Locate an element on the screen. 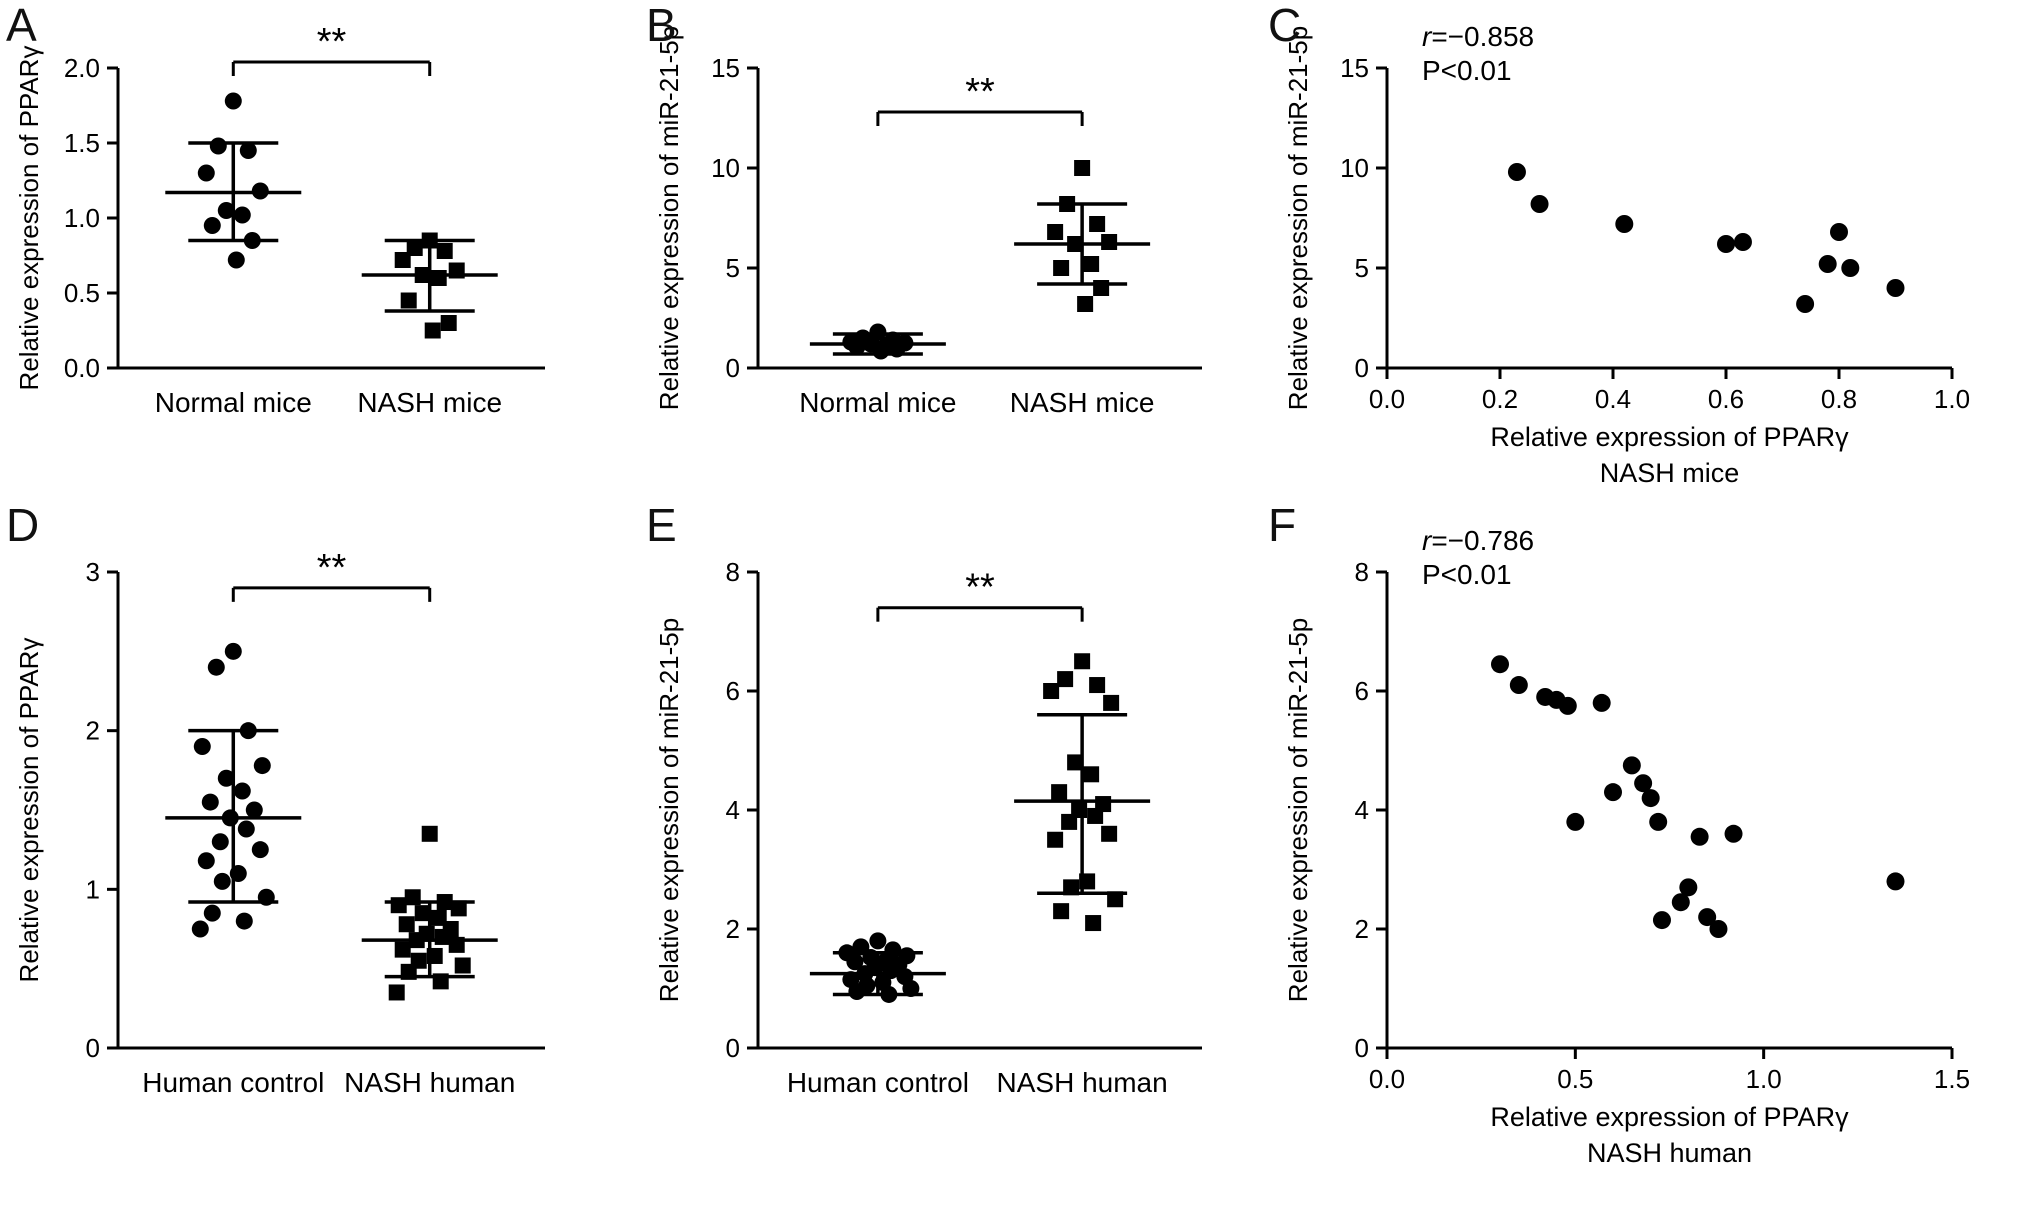 This screenshot has width=2032, height=1217. panel-a-label: A is located at coordinates (21, 25).